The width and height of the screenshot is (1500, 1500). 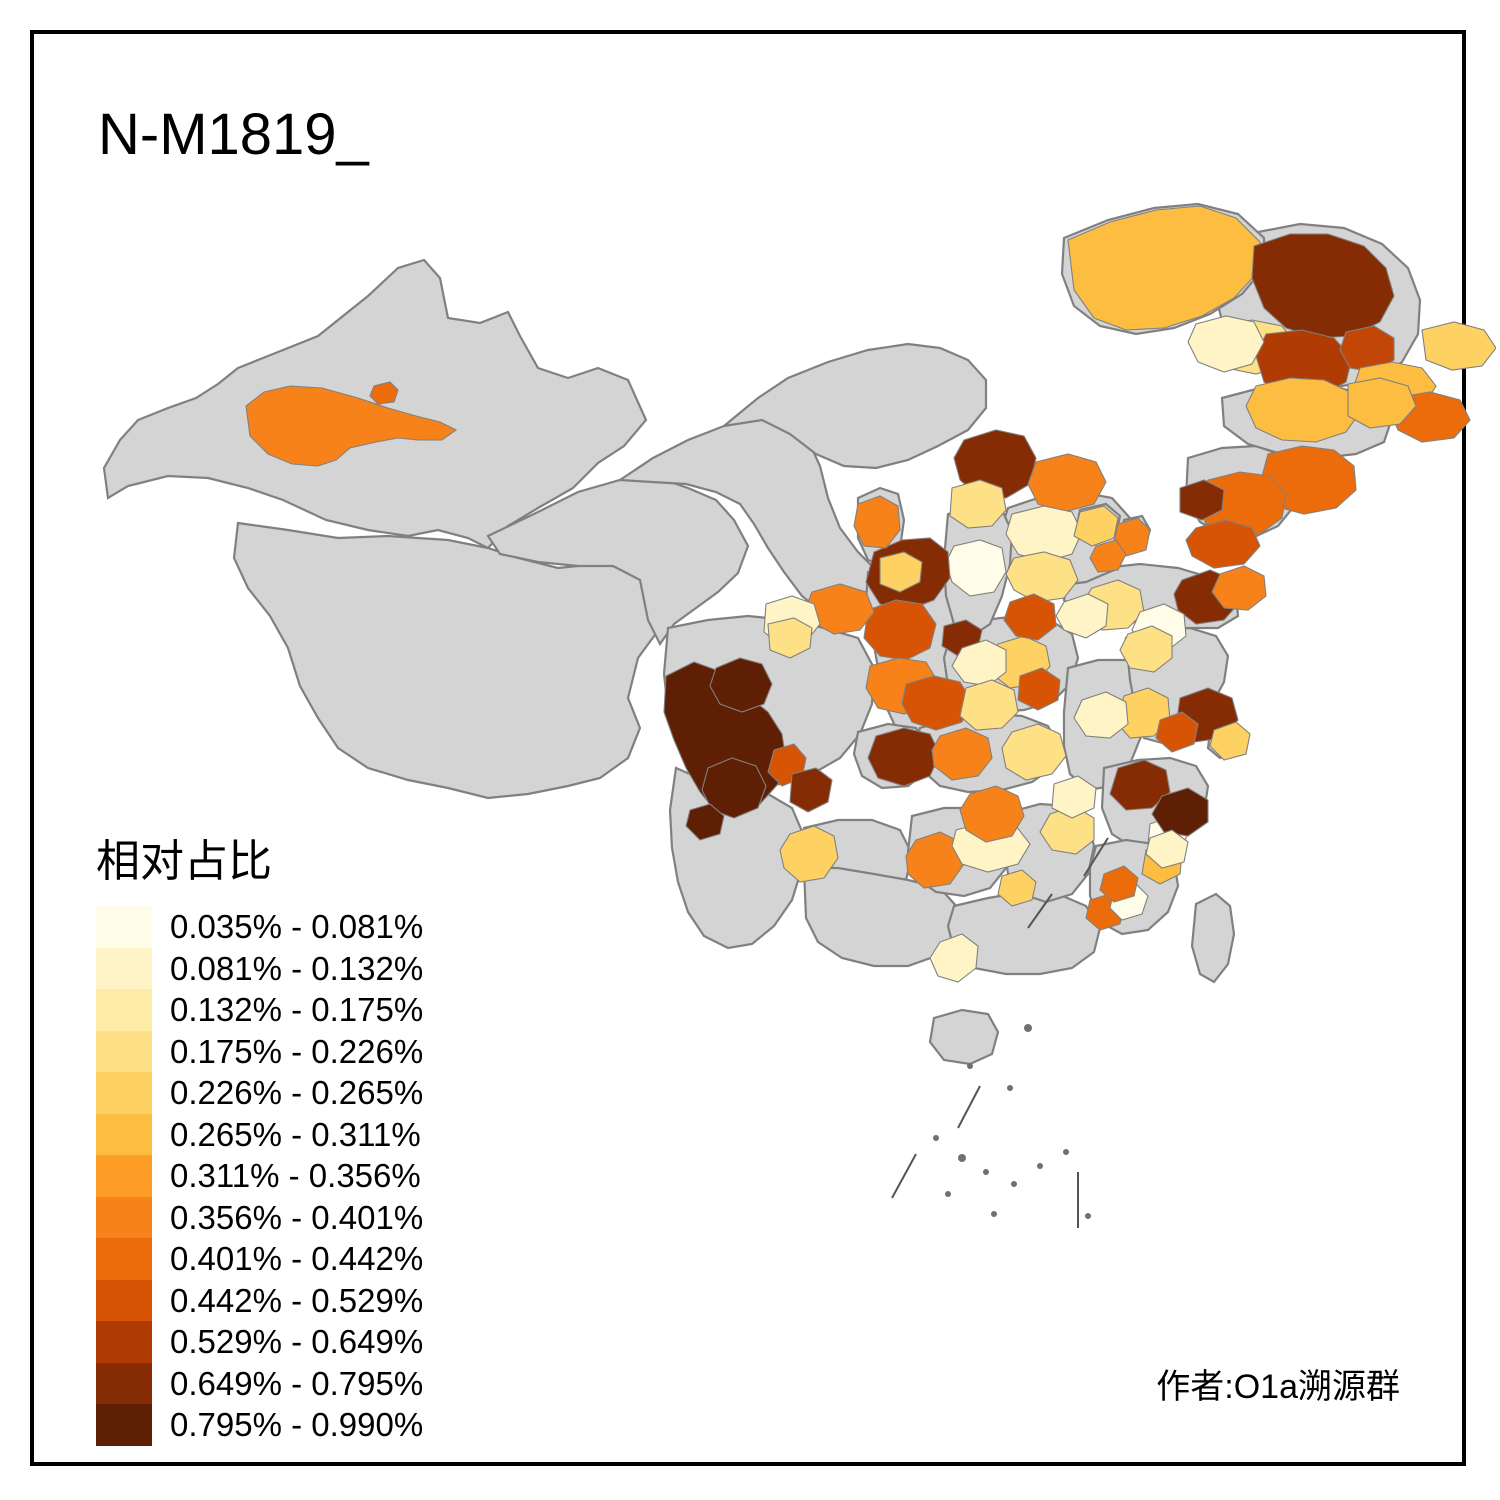 What do you see at coordinates (877, 522) in the screenshot?
I see `region-yinchuan` at bounding box center [877, 522].